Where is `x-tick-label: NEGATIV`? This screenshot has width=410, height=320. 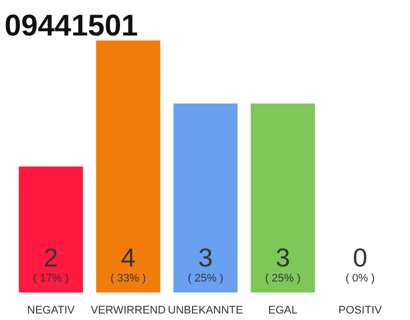 x-tick-label: NEGATIV is located at coordinates (51, 310).